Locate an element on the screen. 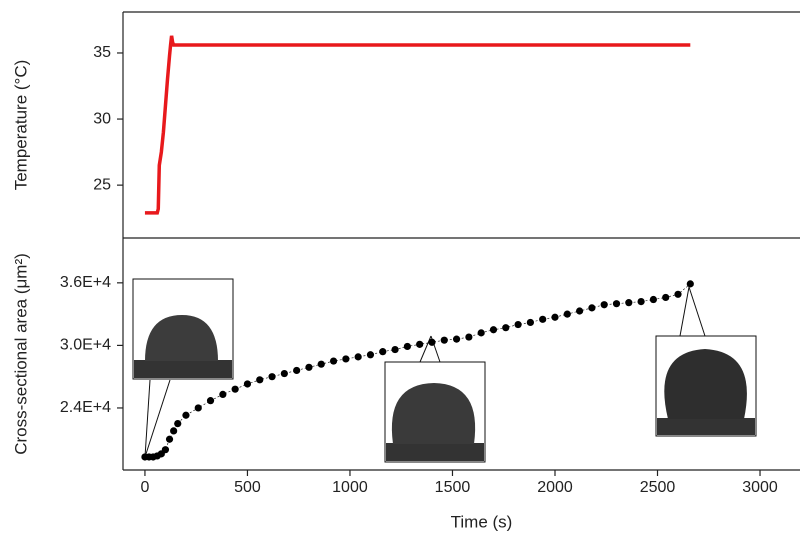 The width and height of the screenshot is (801, 542). y-tick-label: 25 is located at coordinates (102, 184).